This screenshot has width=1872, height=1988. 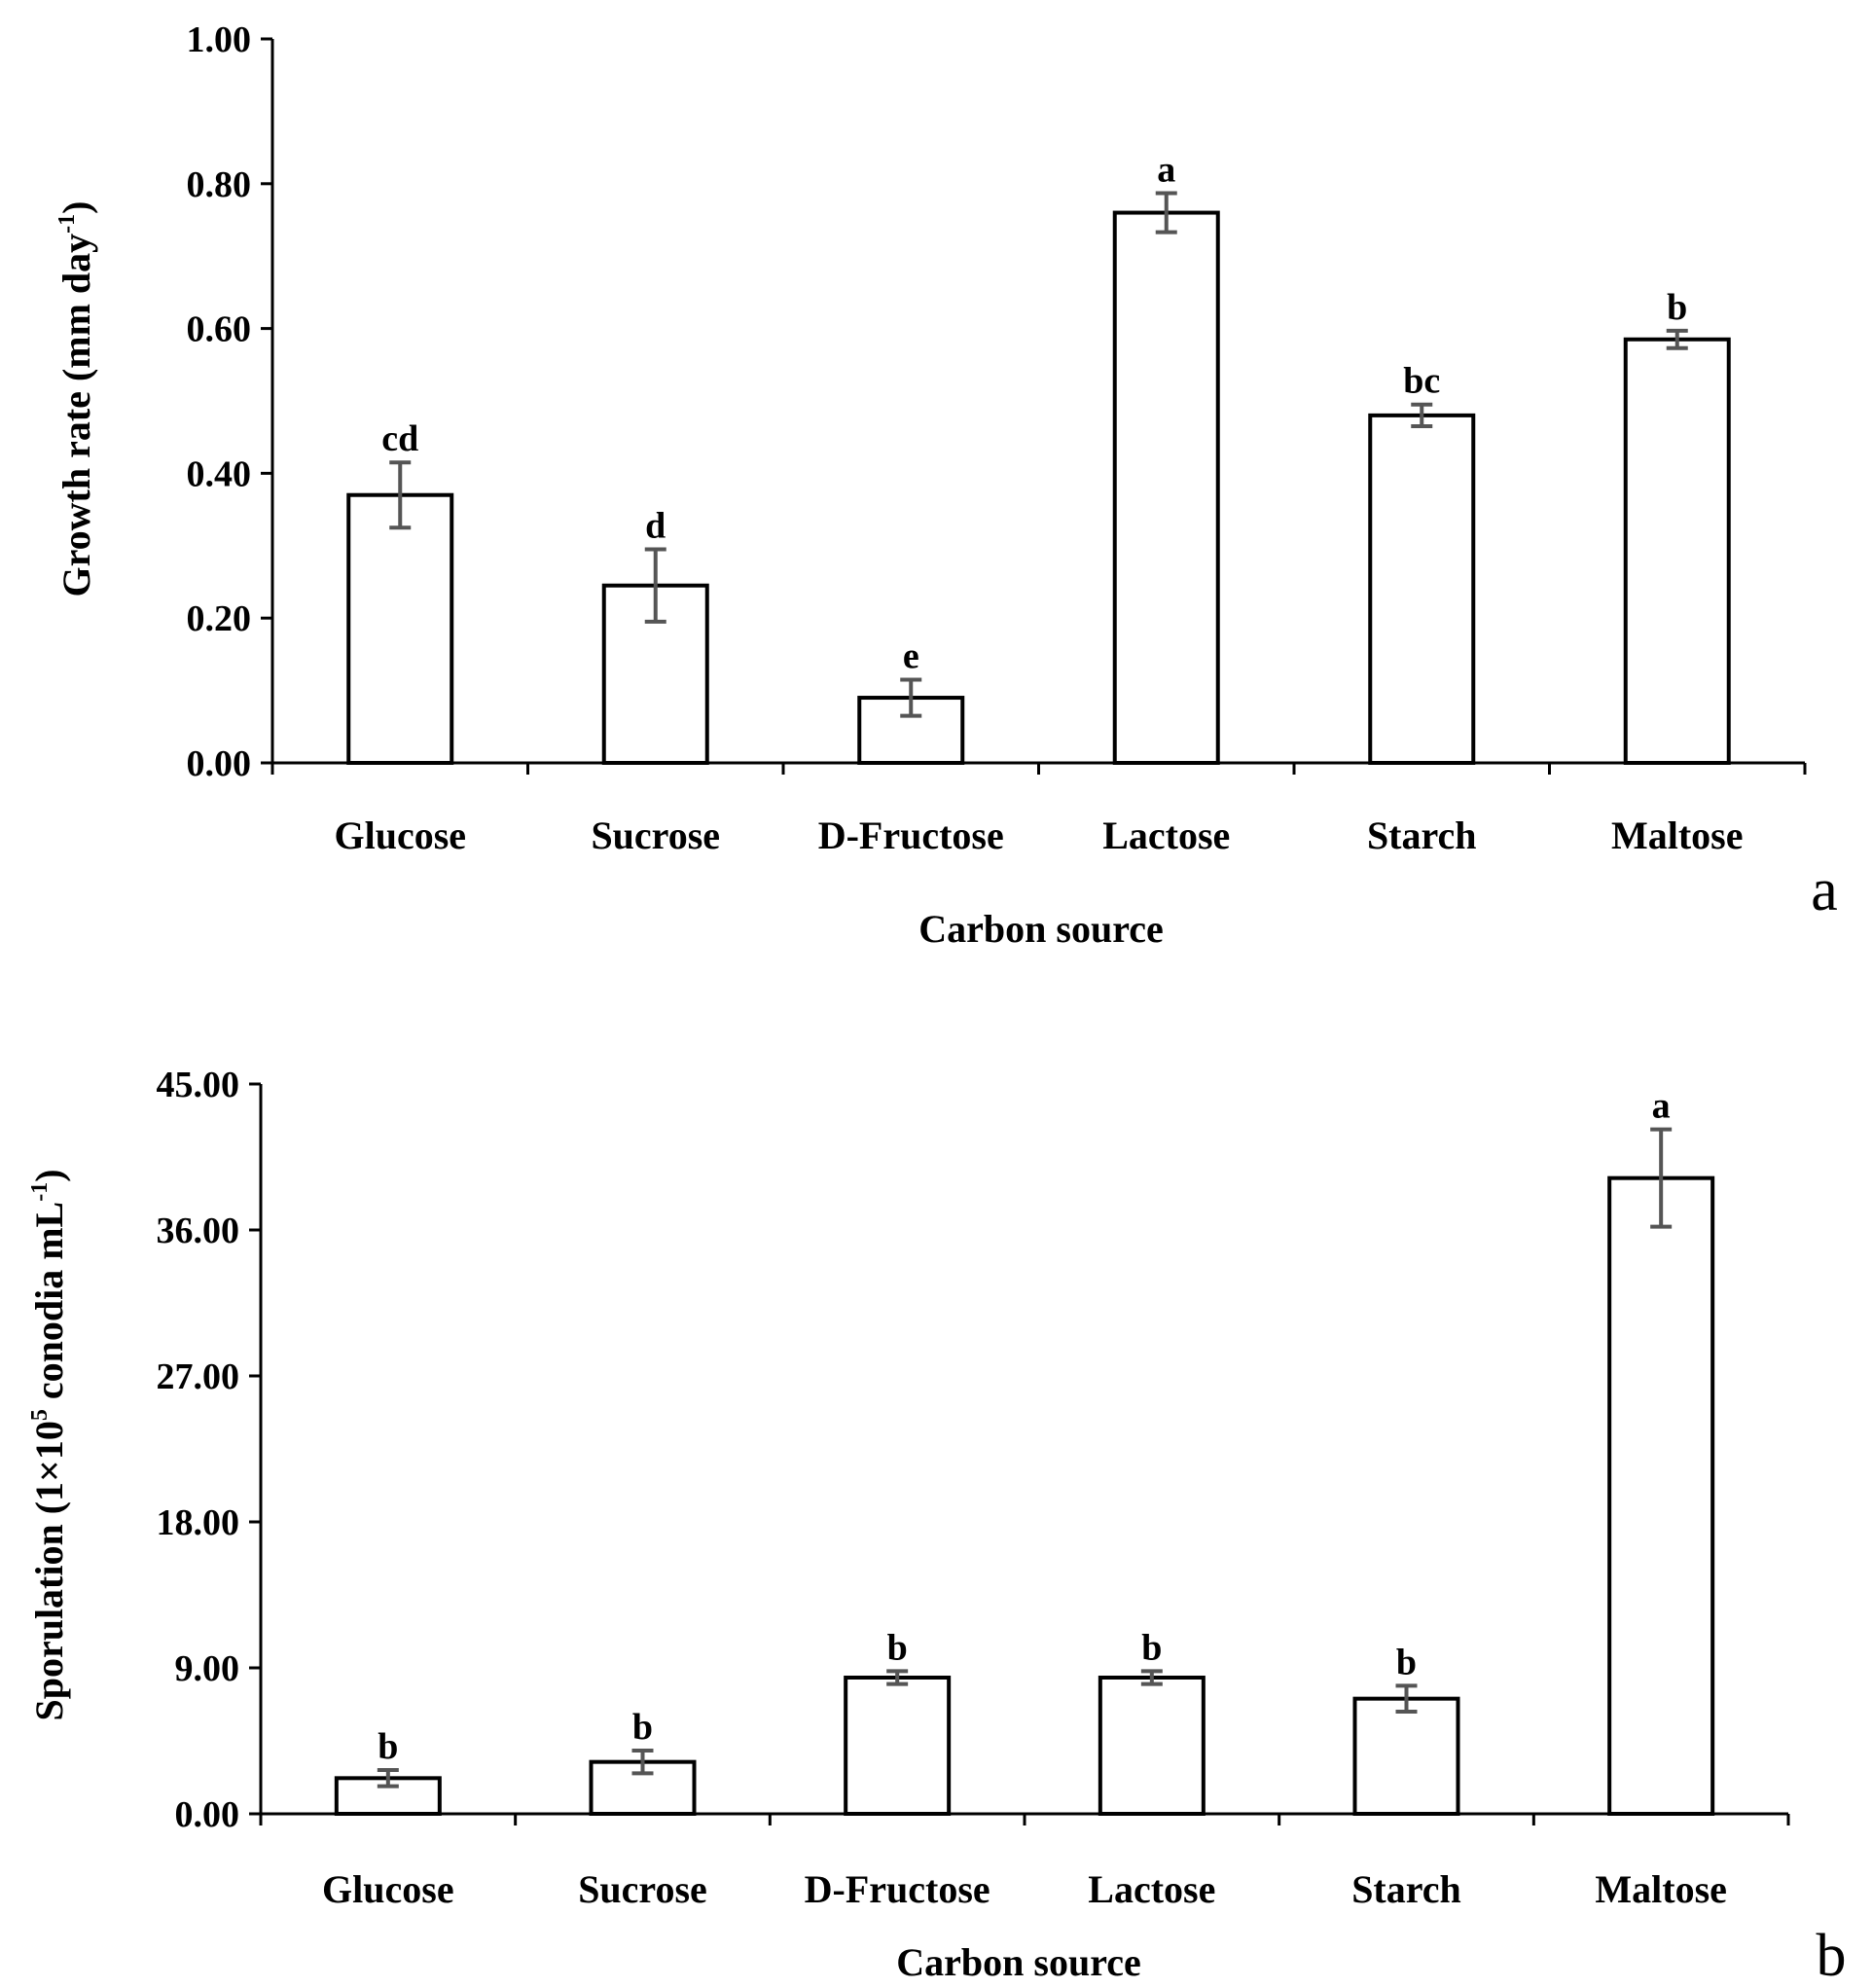 I want to click on y-tick-label: 36.00, so click(x=198, y=1231).